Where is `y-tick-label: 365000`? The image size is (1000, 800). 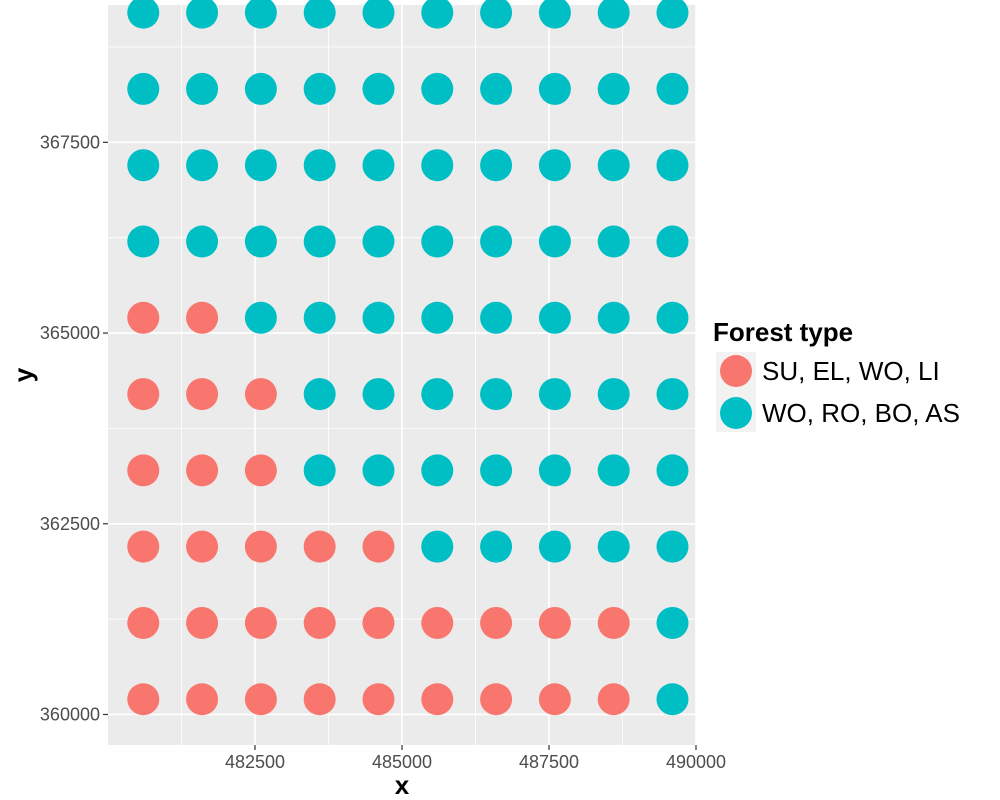
y-tick-label: 365000 is located at coordinates (70, 333).